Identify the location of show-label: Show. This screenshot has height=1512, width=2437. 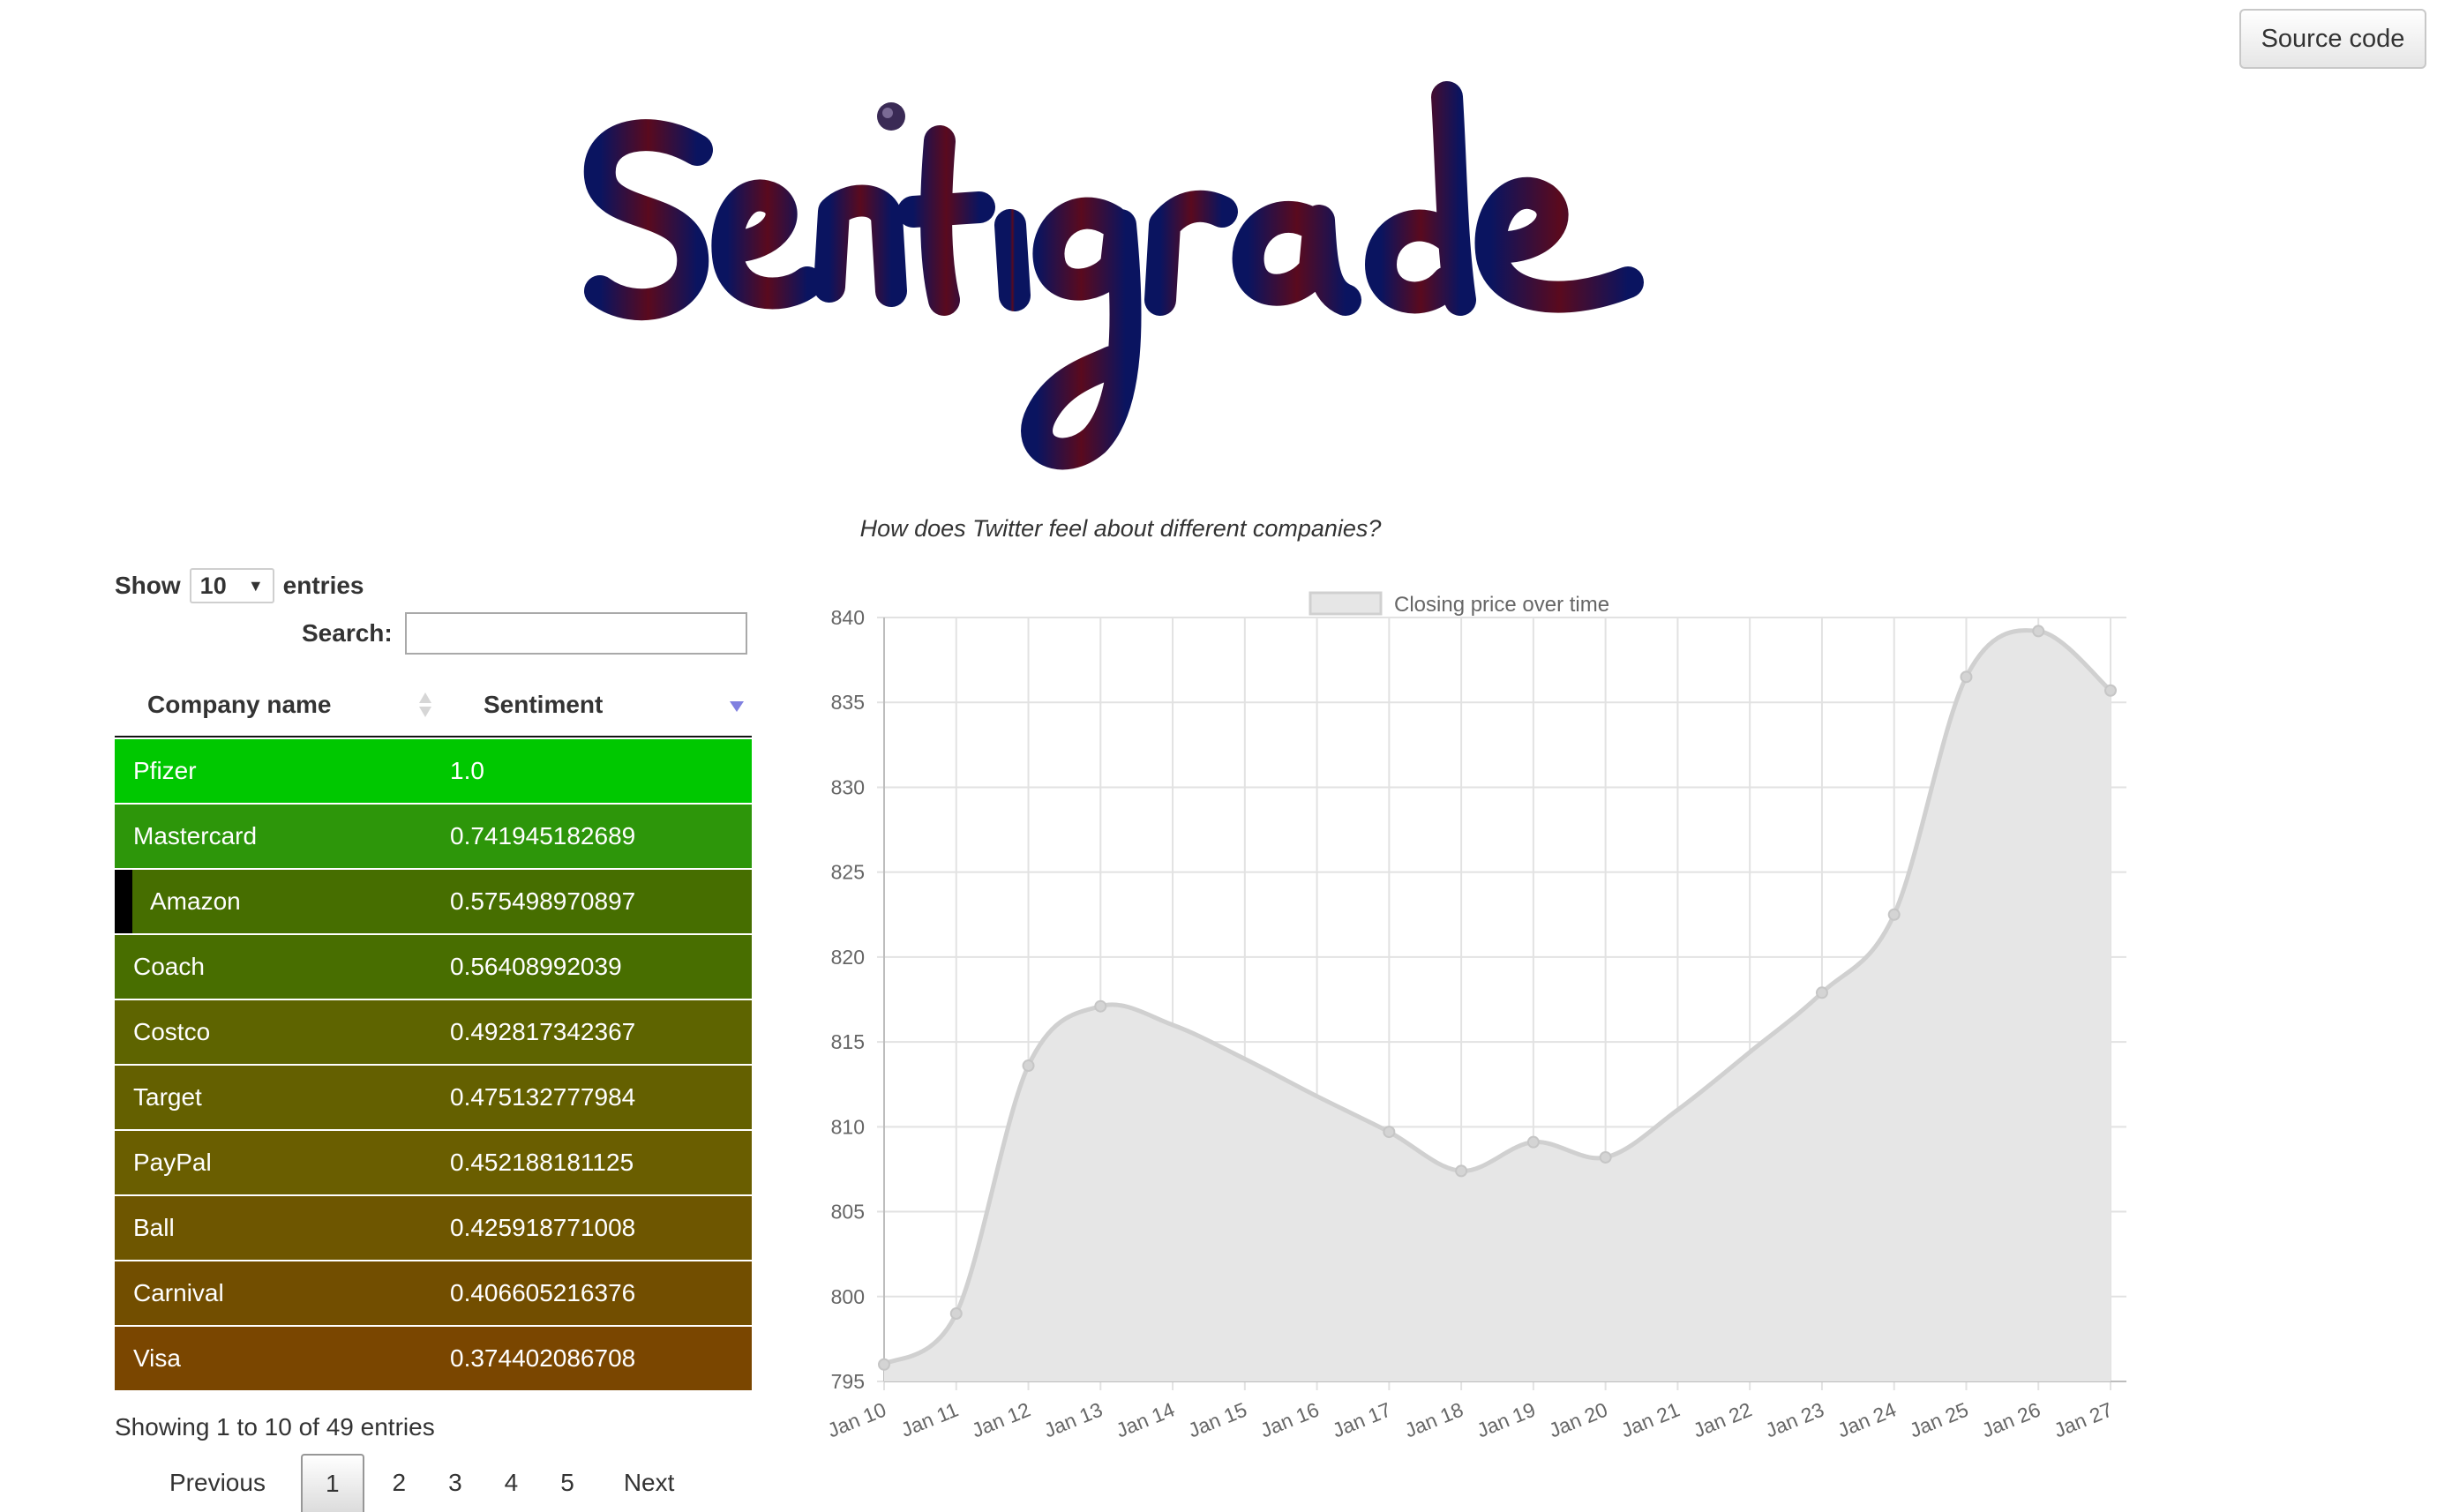
(148, 585).